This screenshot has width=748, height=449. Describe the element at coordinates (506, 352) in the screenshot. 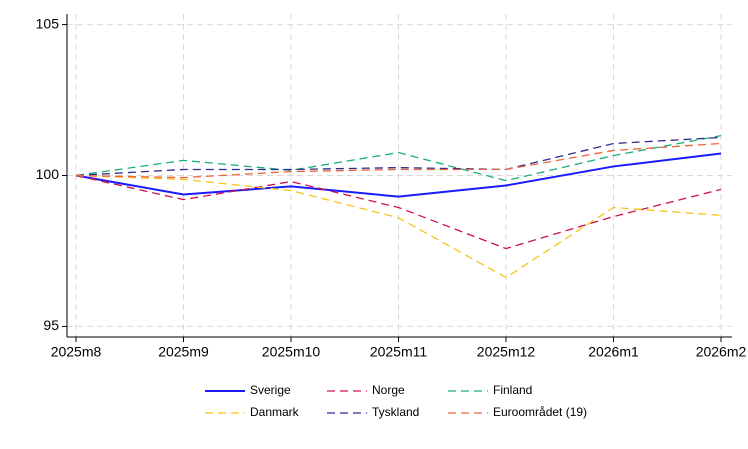

I see `x-tick-label: 2025m12` at that location.